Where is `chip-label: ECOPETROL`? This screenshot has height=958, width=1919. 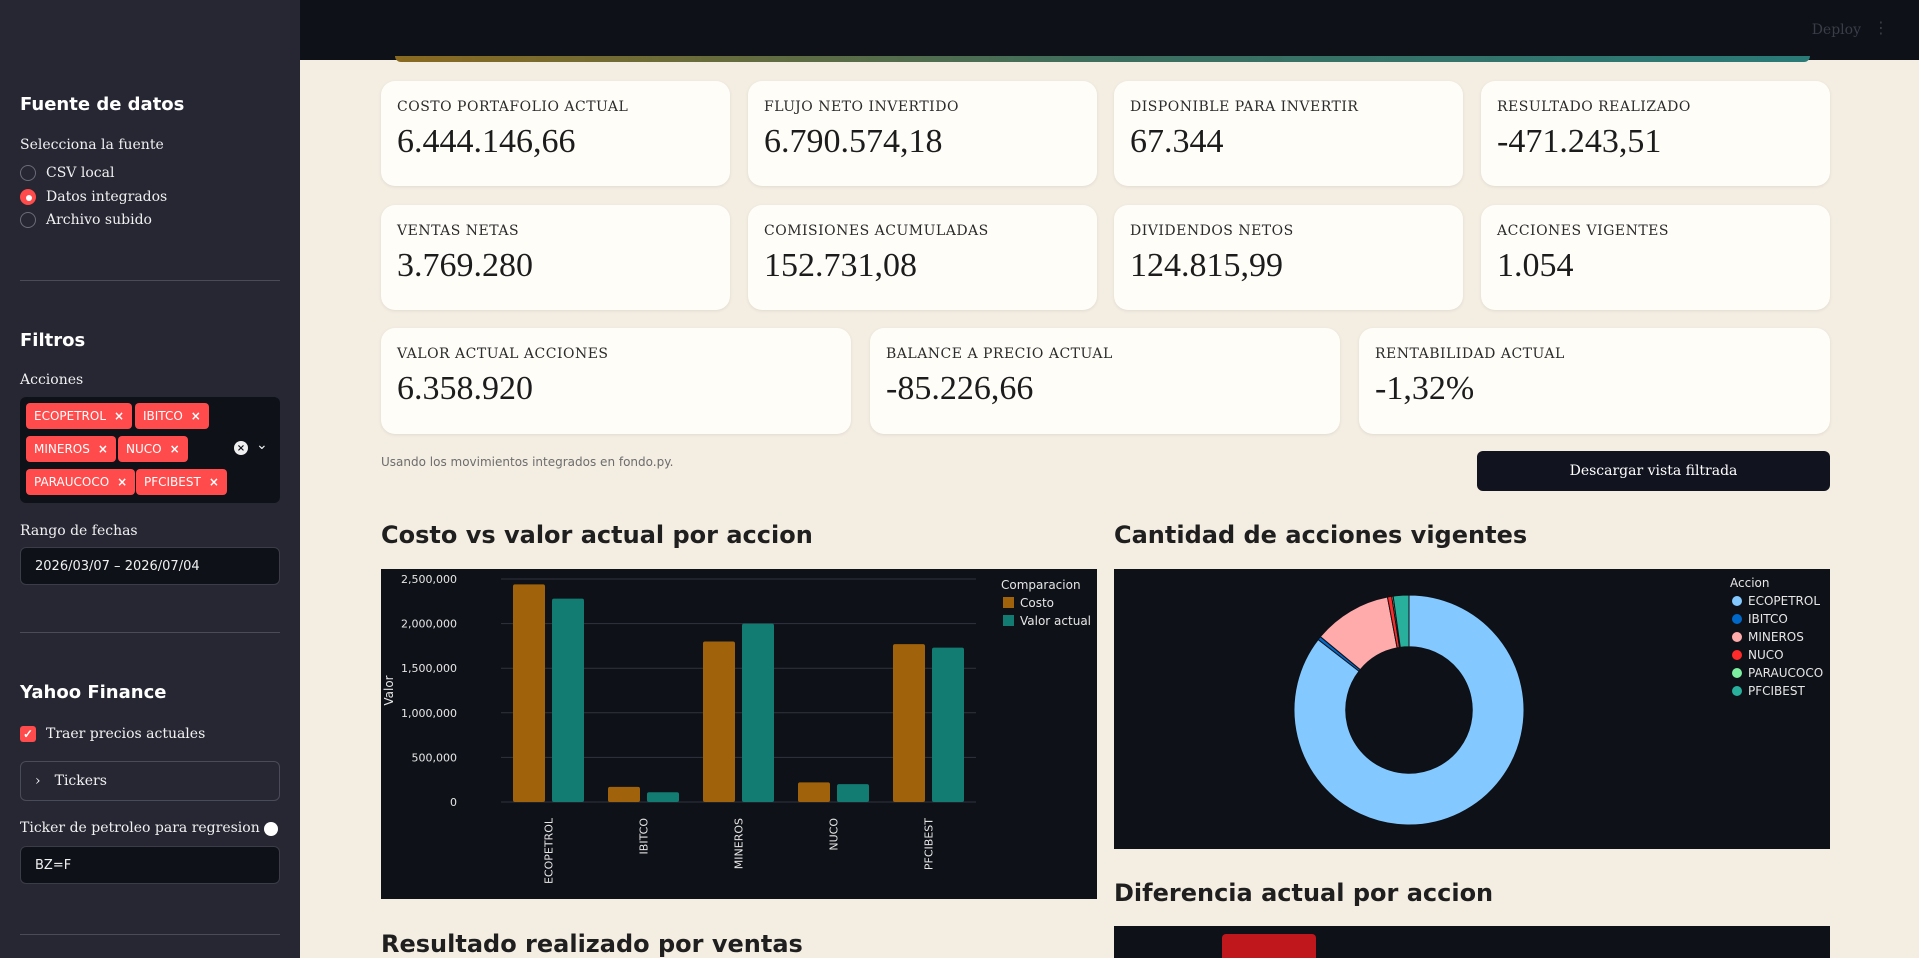
chip-label: ECOPETROL is located at coordinates (70, 416).